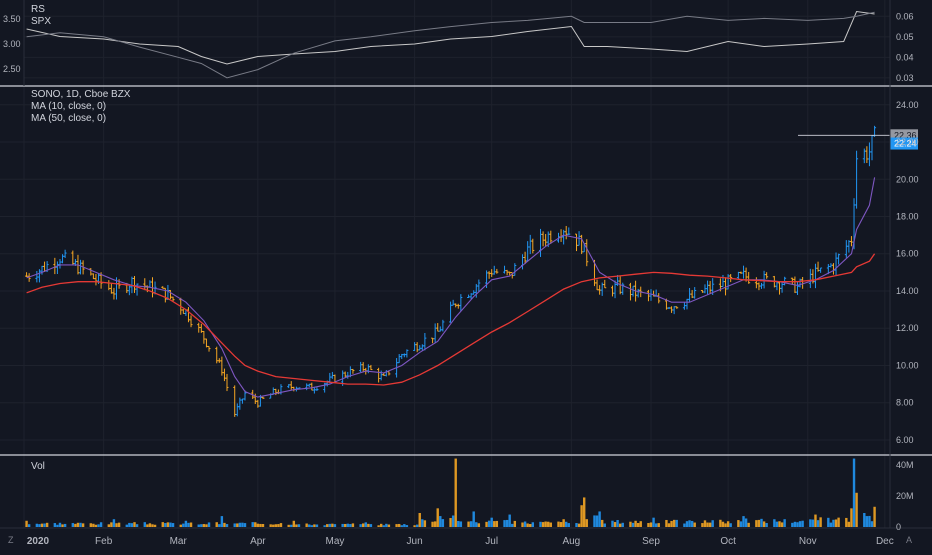 Image resolution: width=932 pixels, height=555 pixels. Describe the element at coordinates (11, 540) in the screenshot. I see `timezone-icon: Z` at that location.